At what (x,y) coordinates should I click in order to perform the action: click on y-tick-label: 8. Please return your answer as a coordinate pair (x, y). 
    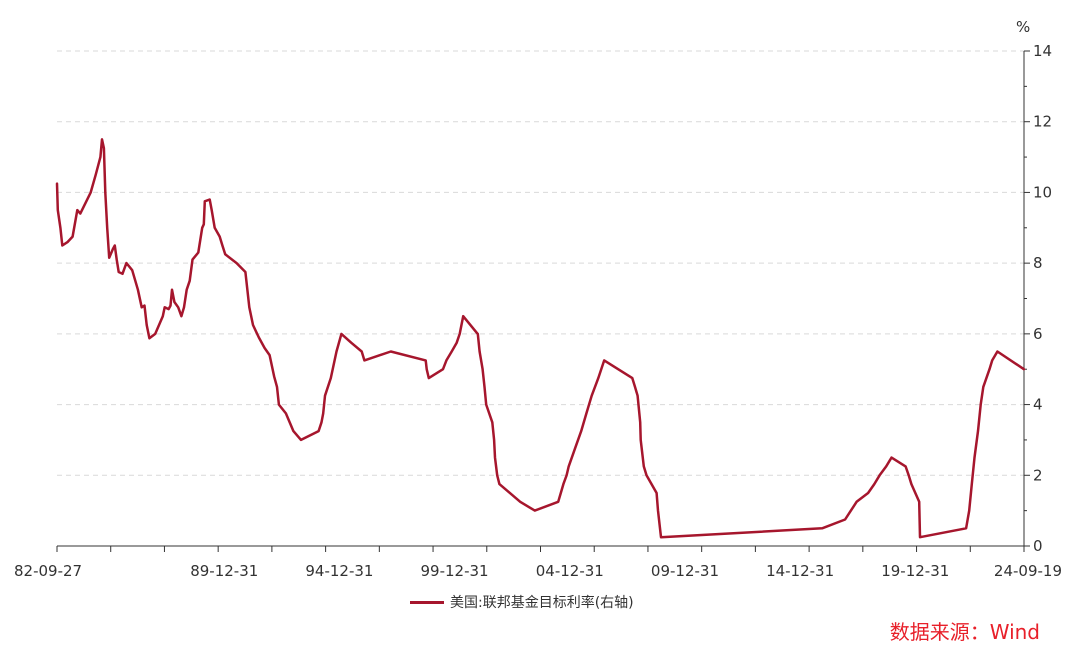
    Looking at the image, I should click on (1038, 263).